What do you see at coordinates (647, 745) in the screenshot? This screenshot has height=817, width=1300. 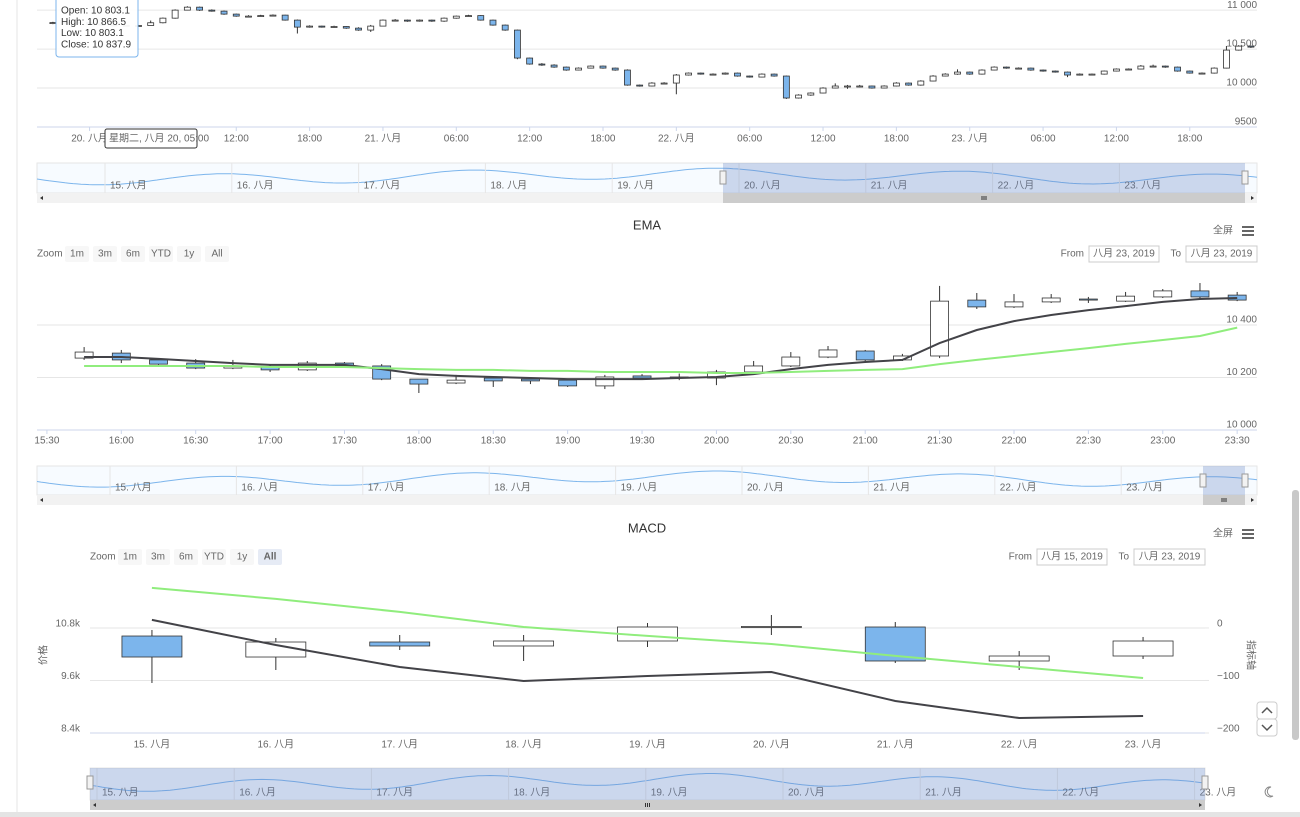 I see `x-tick-label: 19. 八月` at bounding box center [647, 745].